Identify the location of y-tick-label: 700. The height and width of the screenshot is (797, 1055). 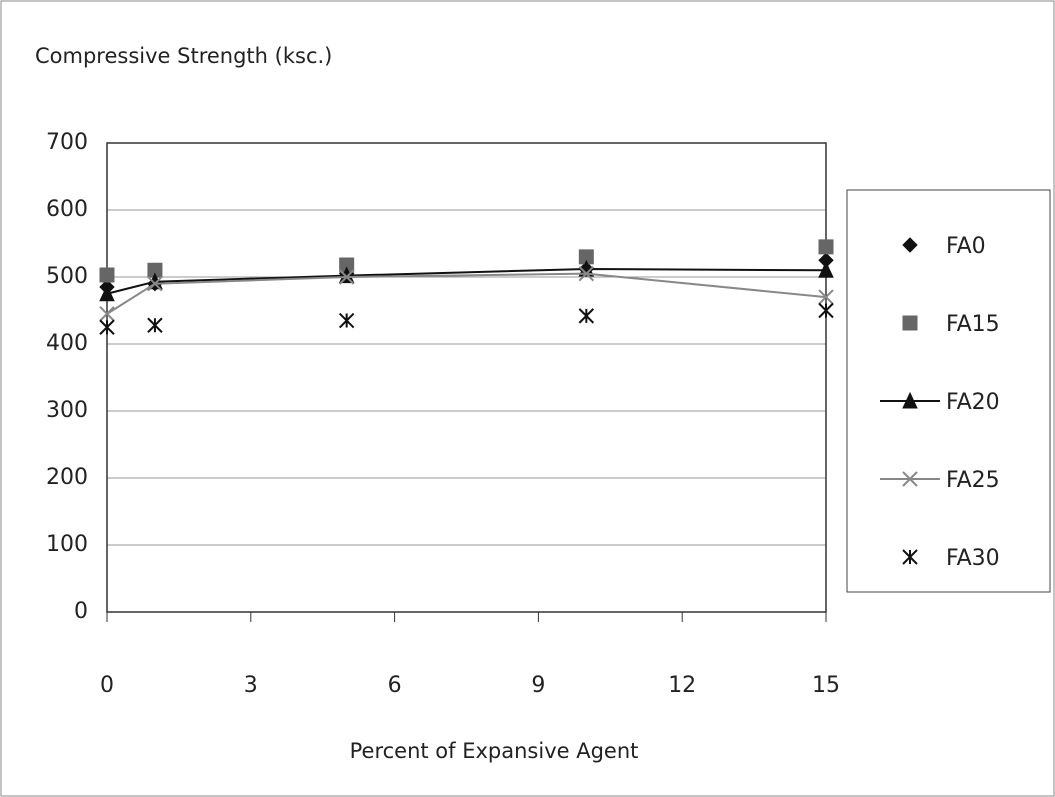
(67, 142).